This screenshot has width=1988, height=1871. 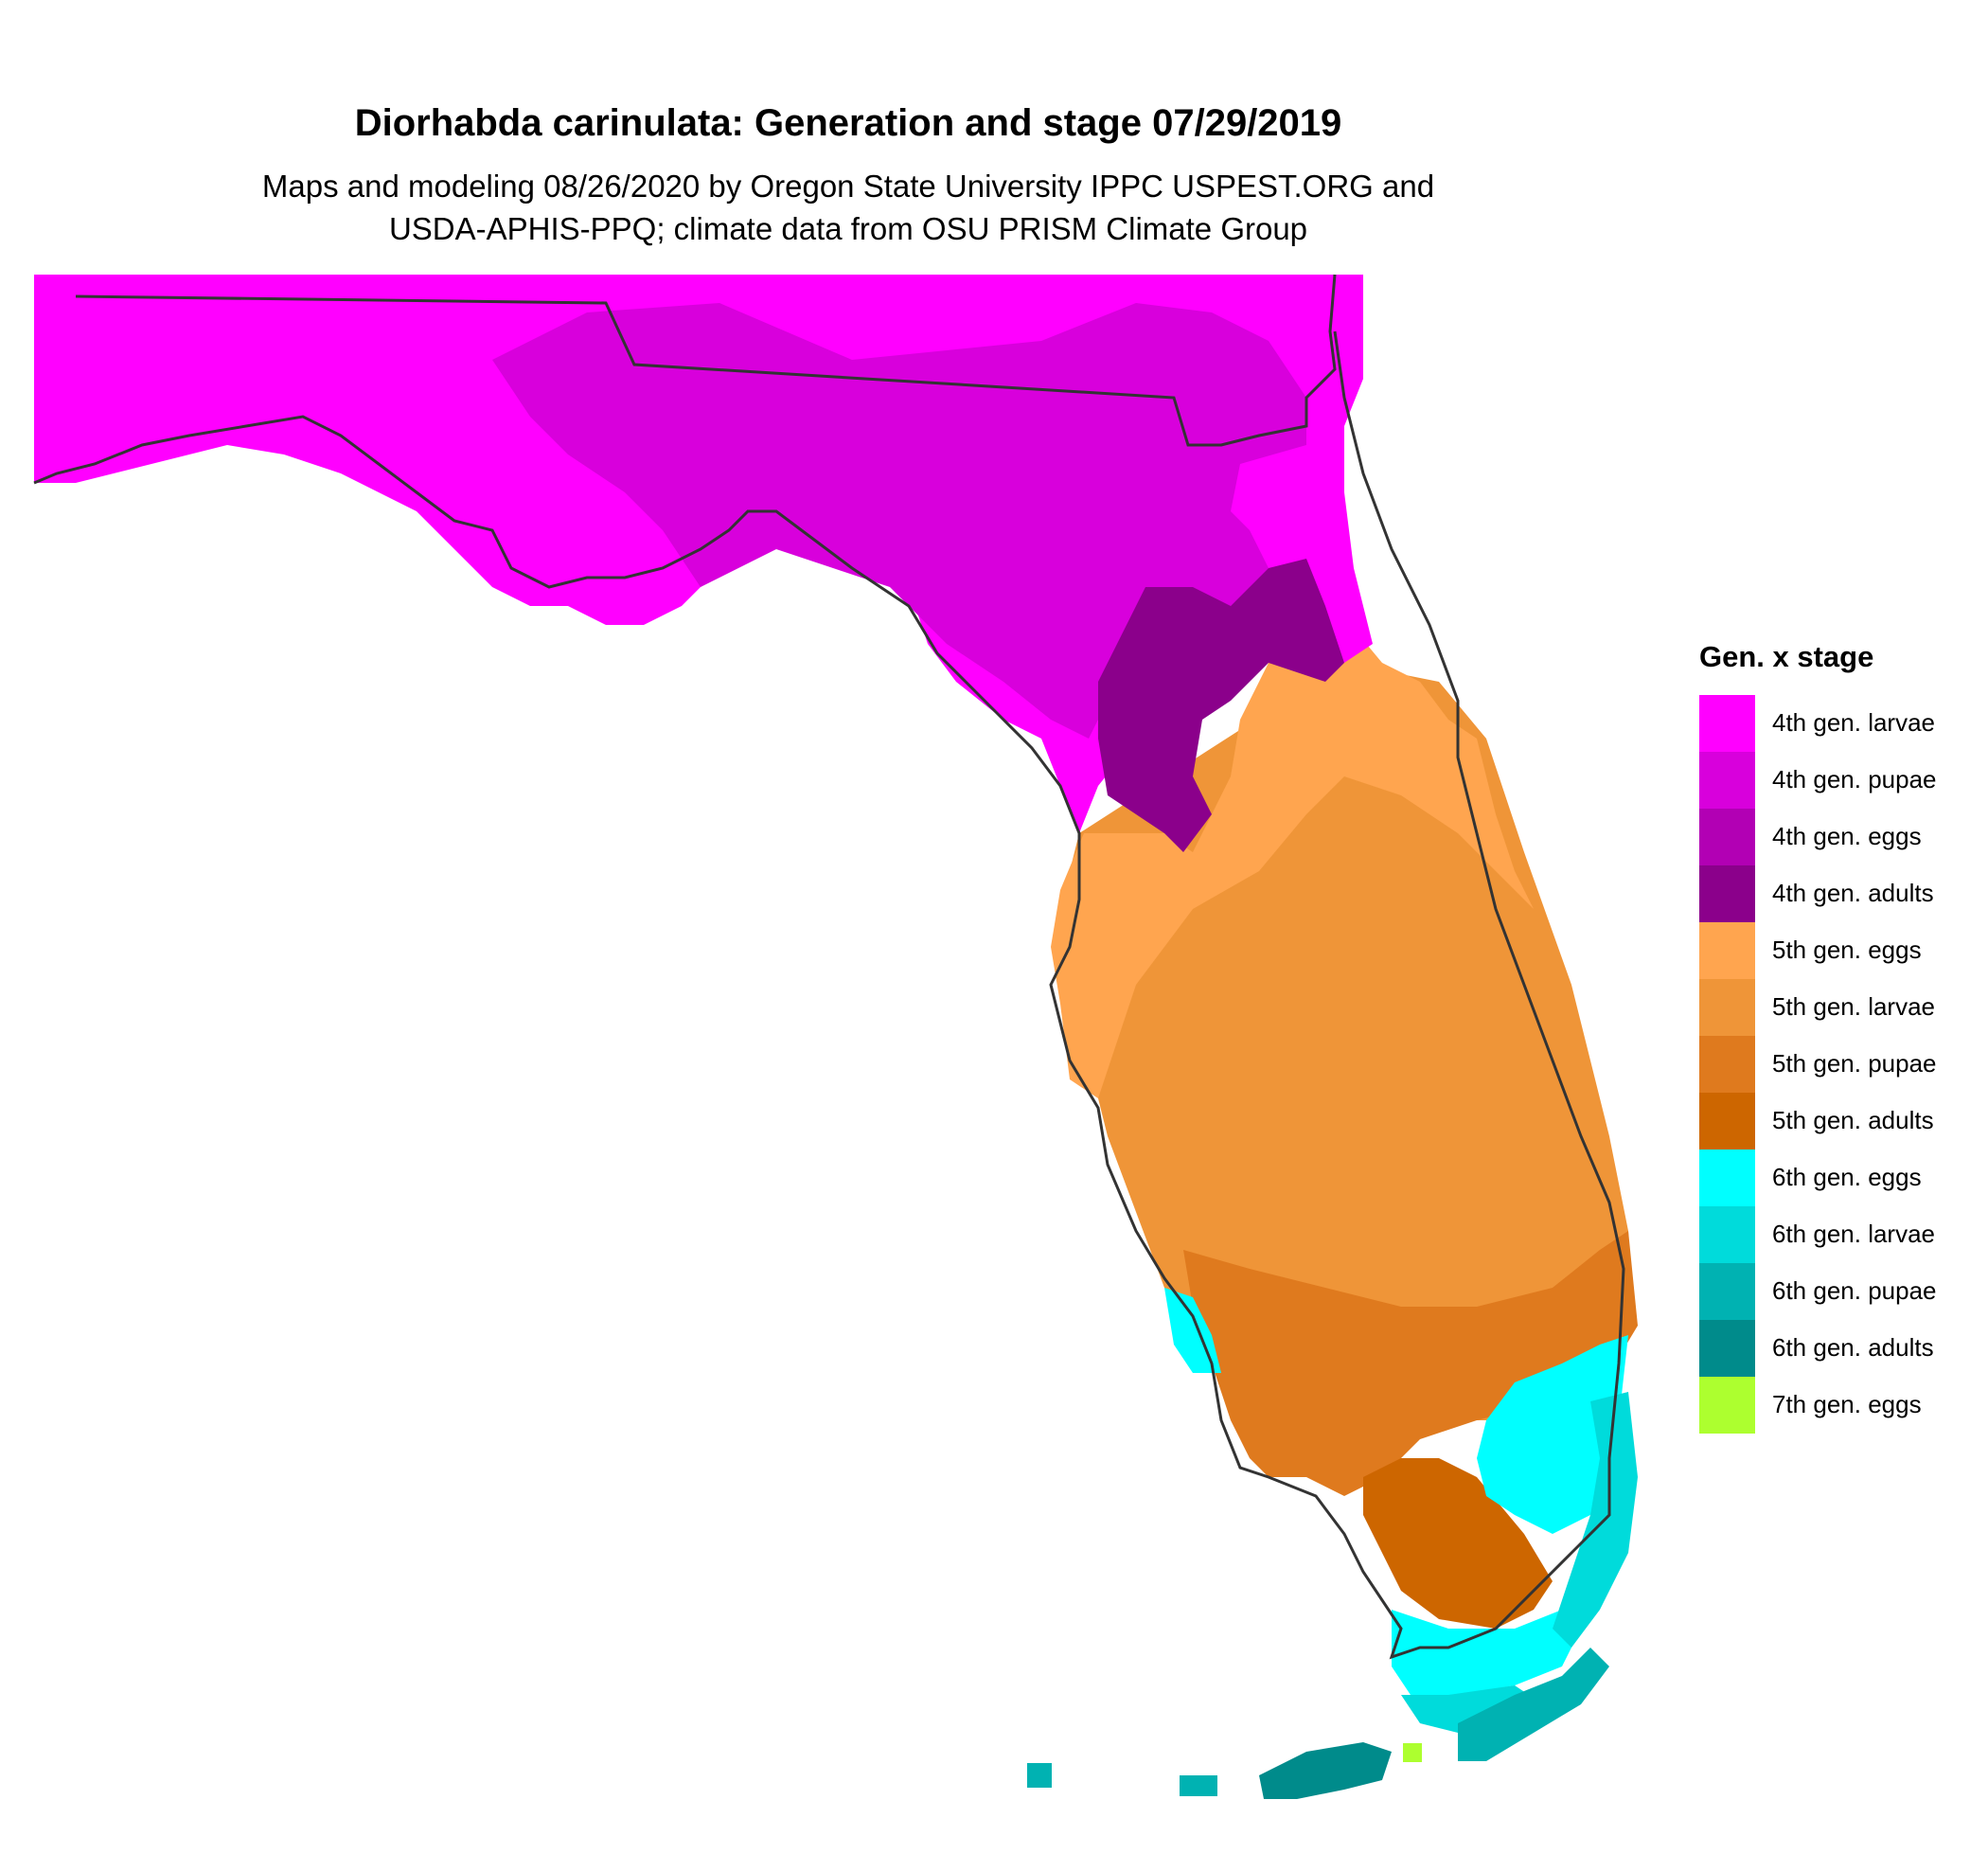 I want to click on zone-4th-adults, so click(x=1221, y=705).